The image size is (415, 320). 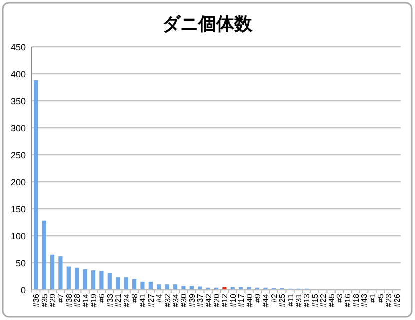 What do you see at coordinates (315, 300) in the screenshot?
I see `x-tick-label: #15` at bounding box center [315, 300].